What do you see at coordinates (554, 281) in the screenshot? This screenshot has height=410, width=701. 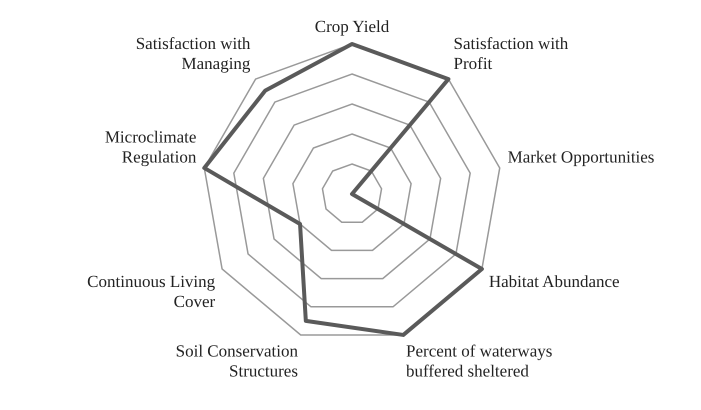 I see `spoke-label: Habitat Abundance` at bounding box center [554, 281].